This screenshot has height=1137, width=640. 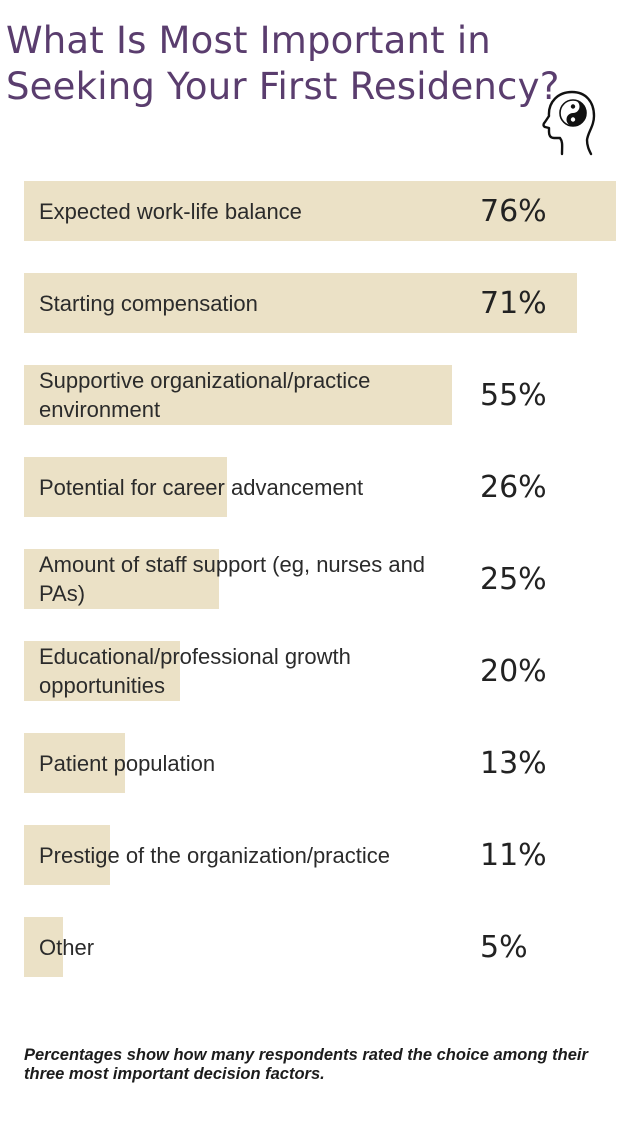 What do you see at coordinates (320, 947) in the screenshot?
I see `bar-row: Other 5%` at bounding box center [320, 947].